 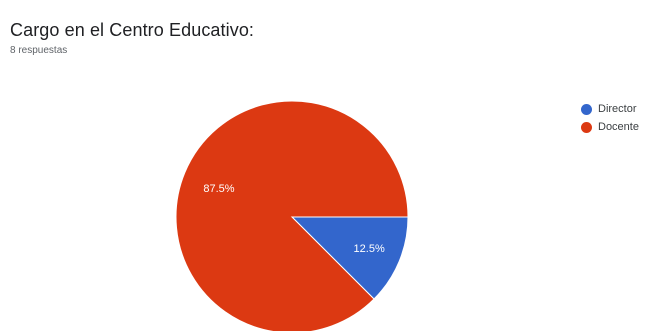 I want to click on legend-item-director: Director, so click(x=610, y=109).